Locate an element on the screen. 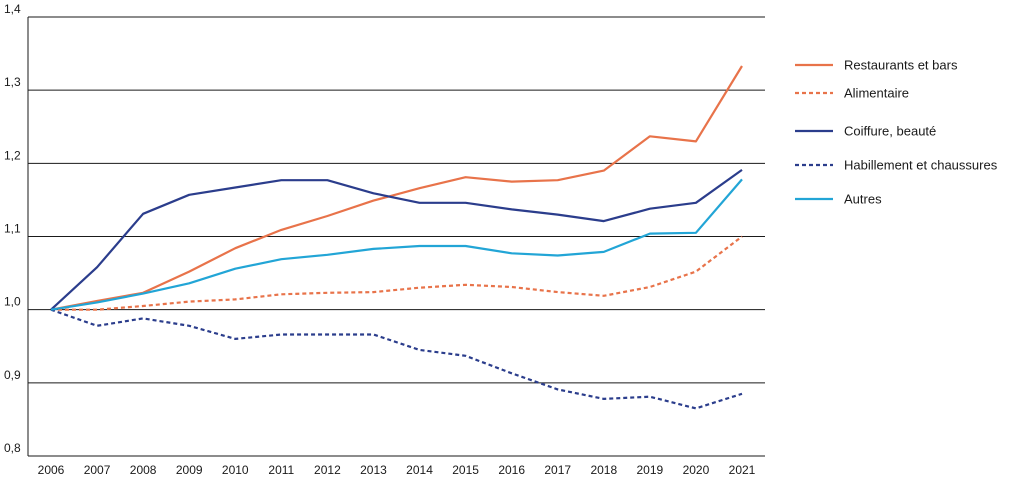 The height and width of the screenshot is (493, 1024). x-tick-label: 2020 is located at coordinates (696, 470).